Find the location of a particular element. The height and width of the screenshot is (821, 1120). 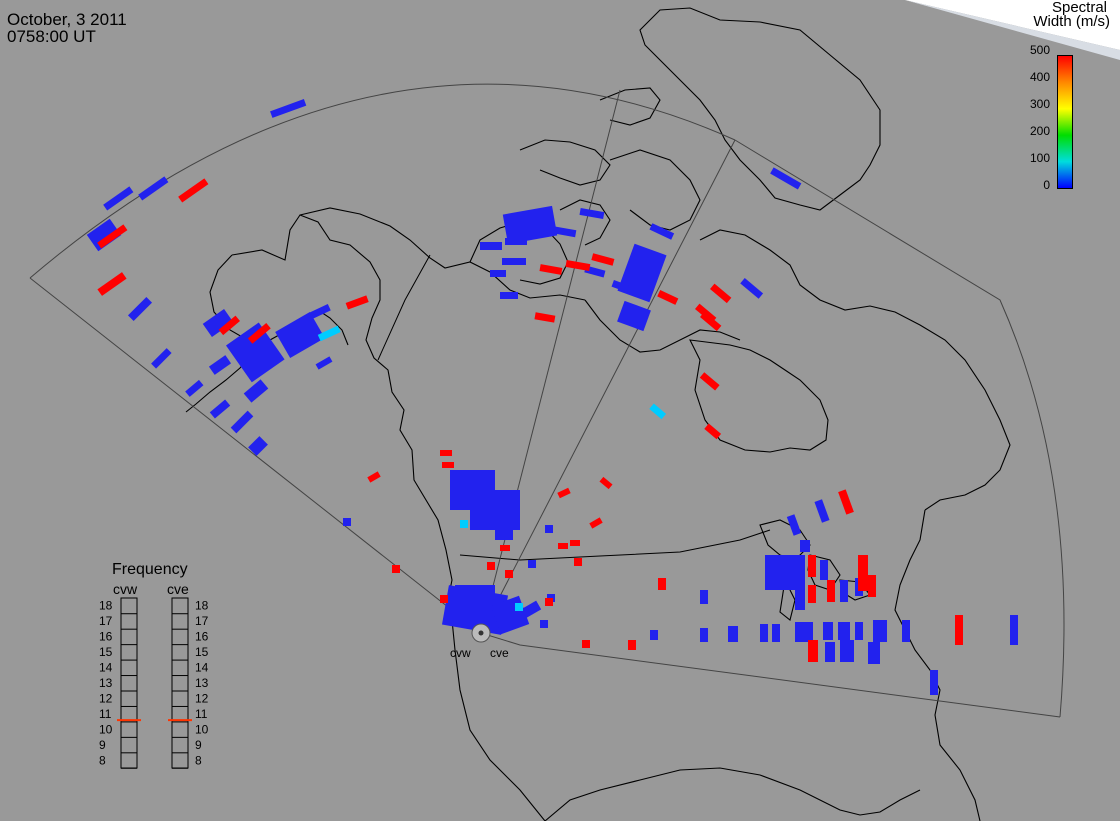

header-date: October, 3 2011 is located at coordinates (67, 19).